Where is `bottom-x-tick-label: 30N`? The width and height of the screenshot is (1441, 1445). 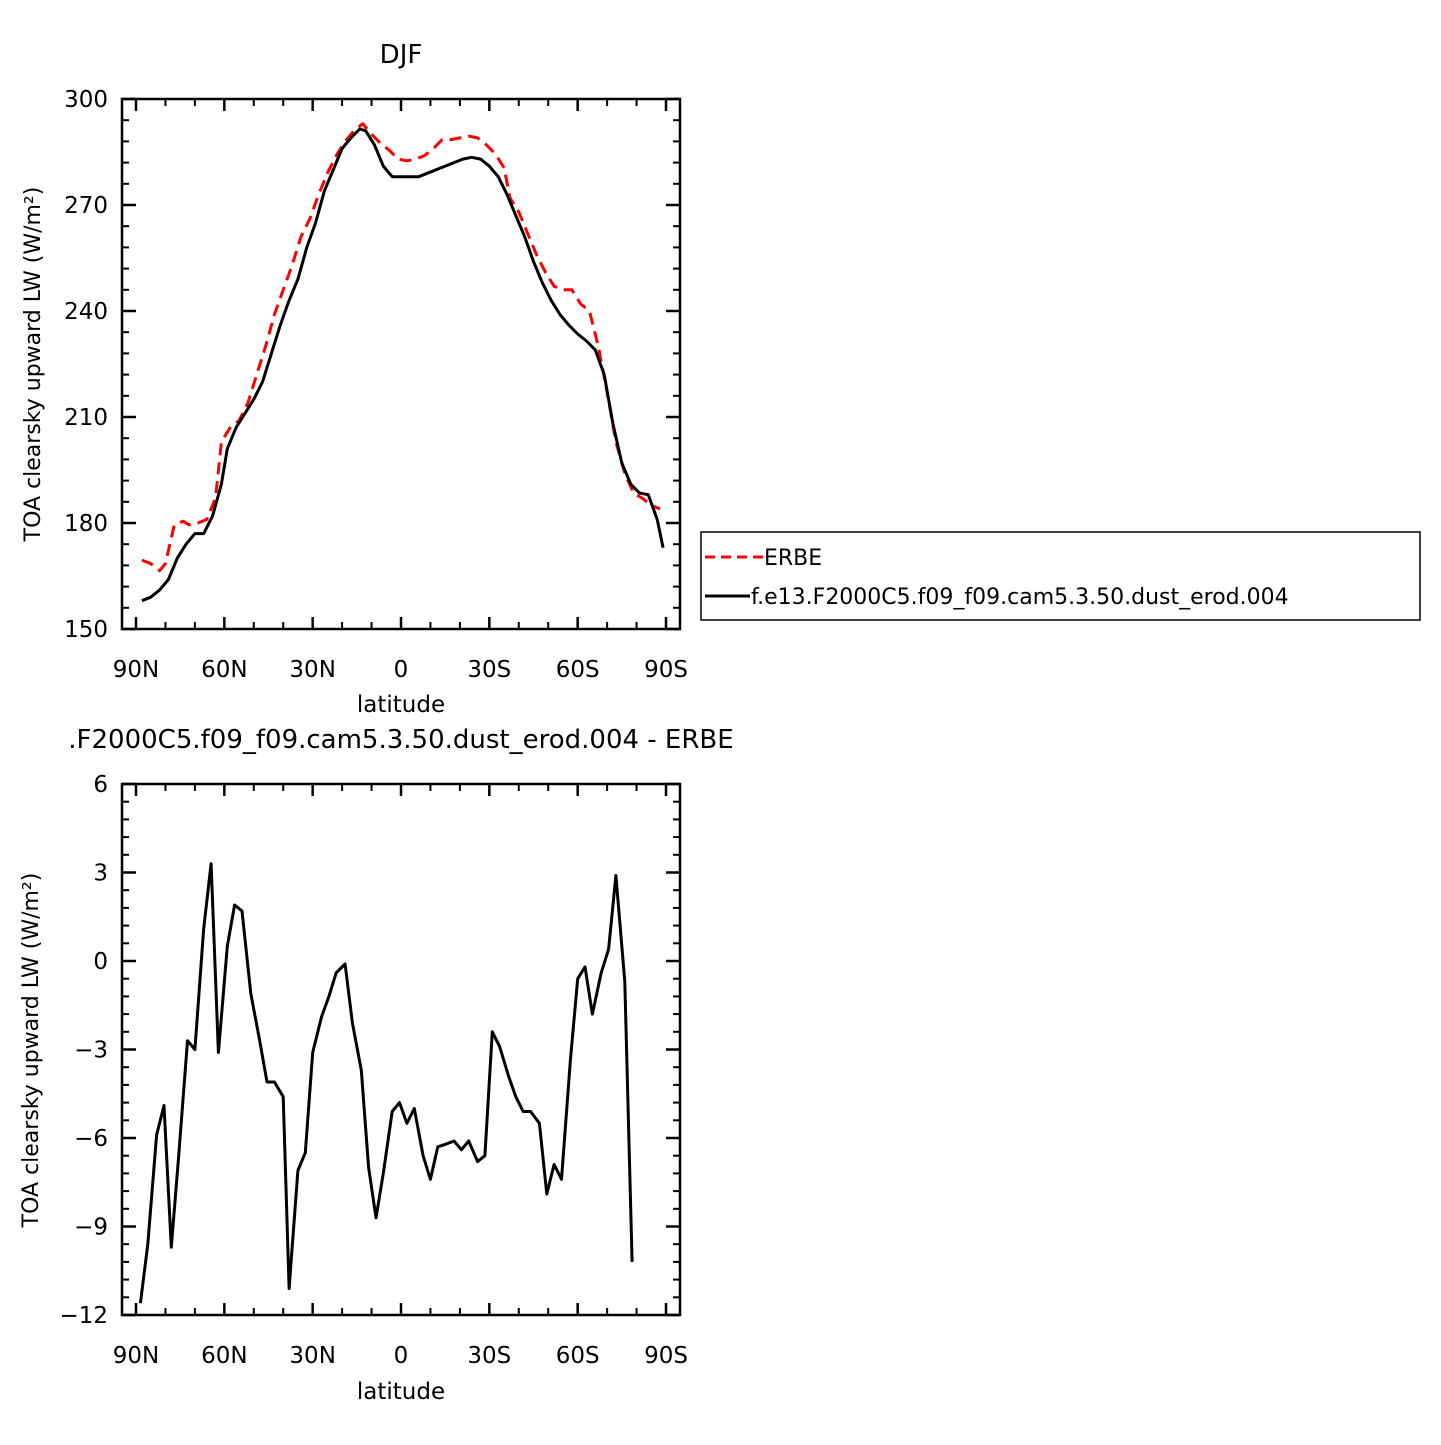 bottom-x-tick-label: 30N is located at coordinates (312, 1356).